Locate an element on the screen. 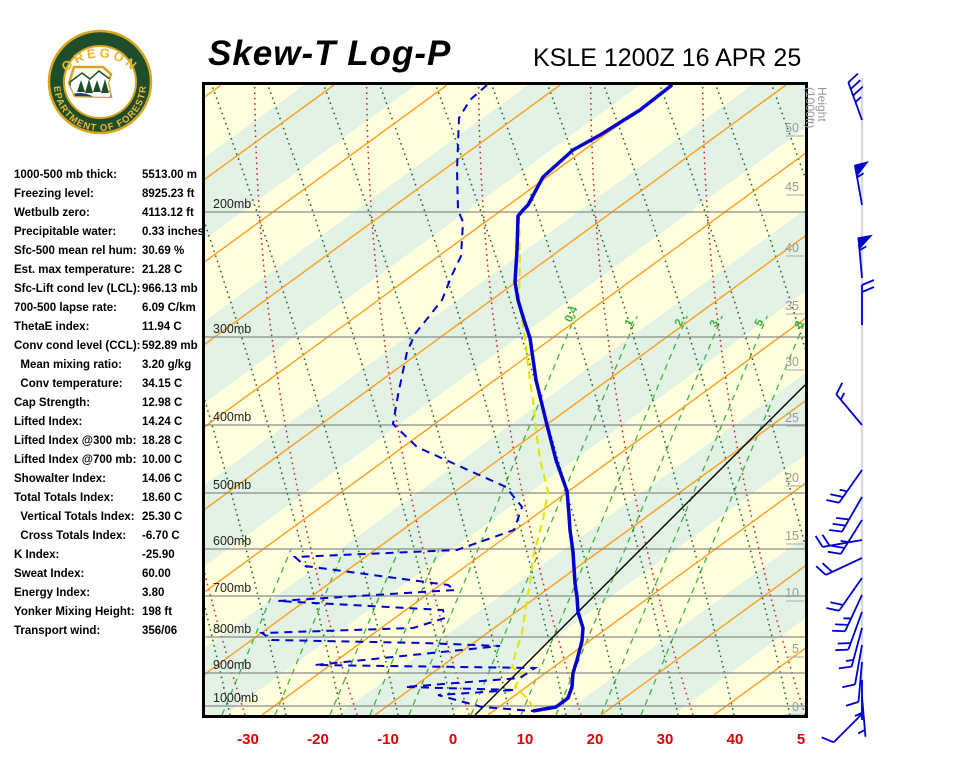  index-value: 30.69 % is located at coordinates (163, 251).